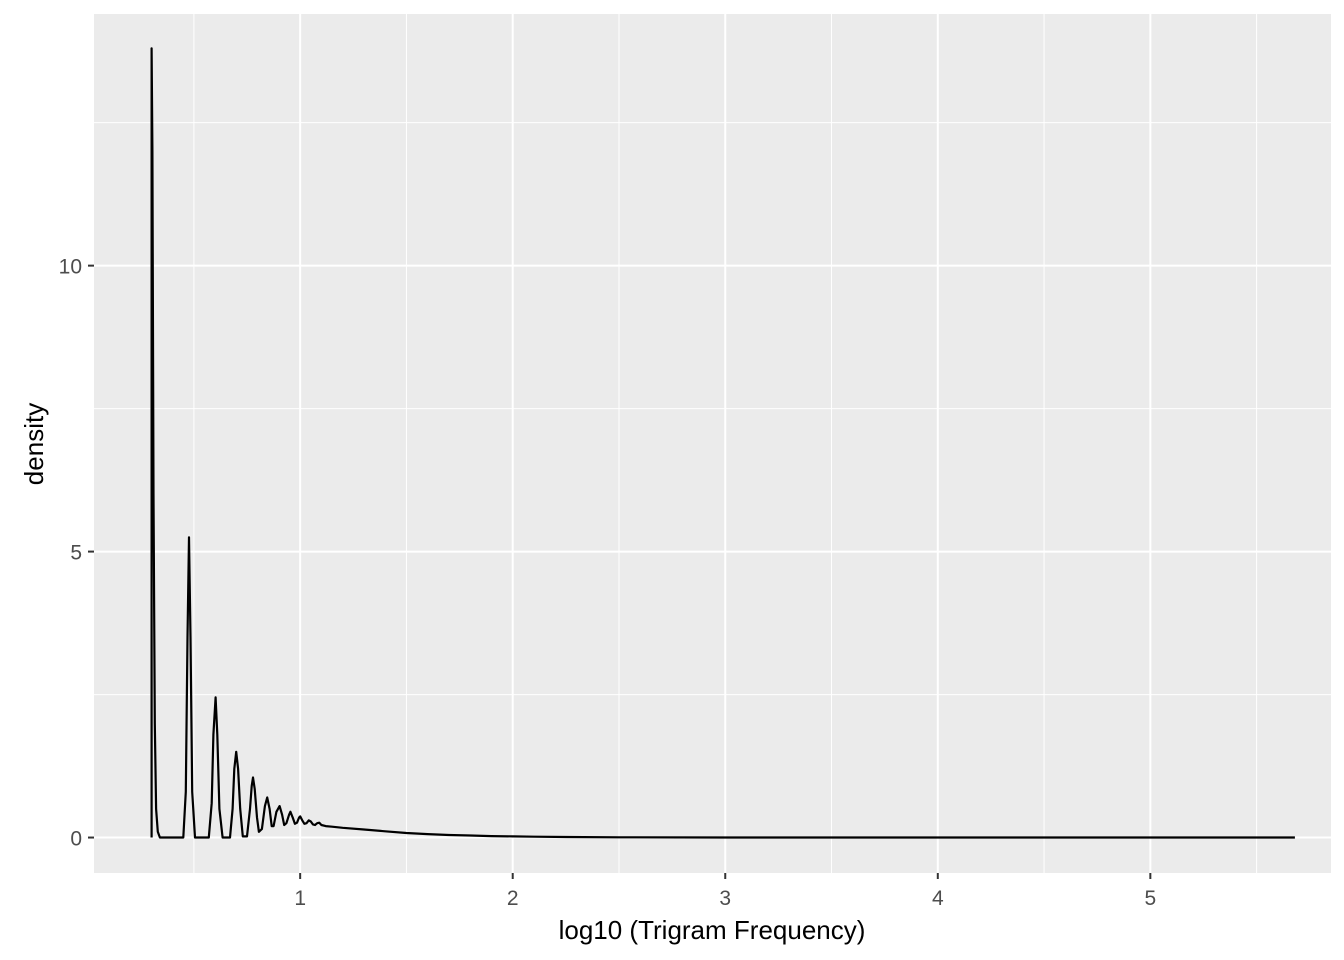 The height and width of the screenshot is (960, 1344). I want to click on y-tick-label: 5, so click(76, 553).